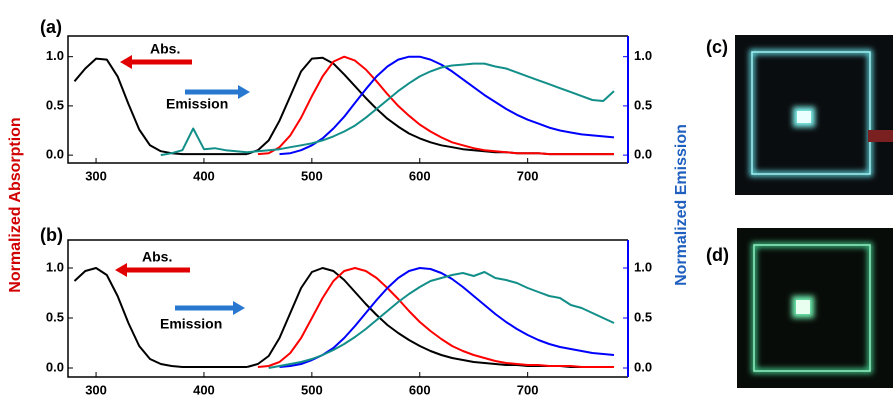 This screenshot has width=893, height=403. What do you see at coordinates (51, 27) in the screenshot?
I see `panel-label: (a)` at bounding box center [51, 27].